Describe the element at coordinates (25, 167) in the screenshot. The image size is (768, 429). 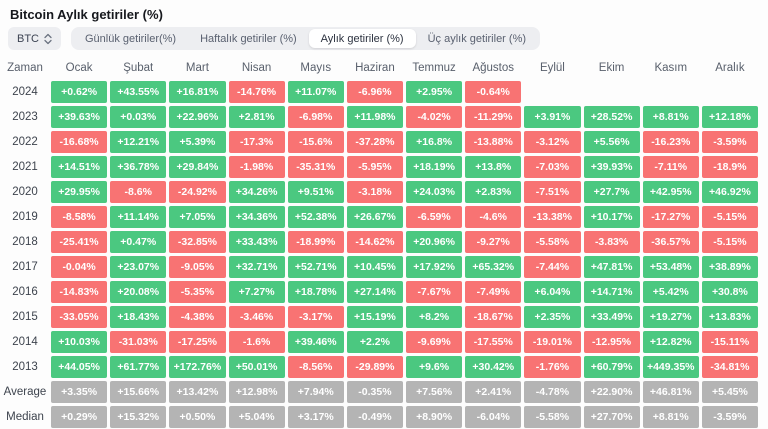
I see `row-label: 2021` at that location.